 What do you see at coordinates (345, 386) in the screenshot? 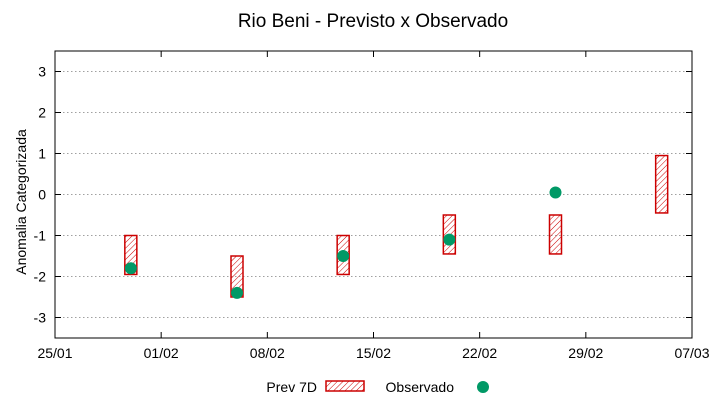
I see `legend-swatch-prev-7d` at bounding box center [345, 386].